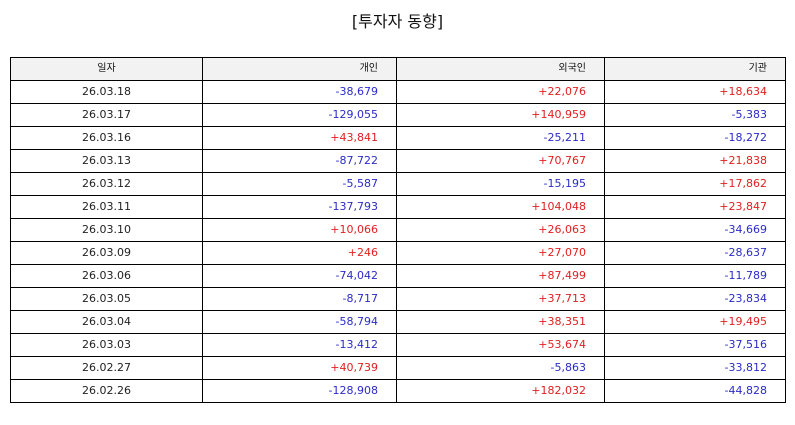  Describe the element at coordinates (500, 138) in the screenshot. I see `foreign-cell: -25,211` at that location.